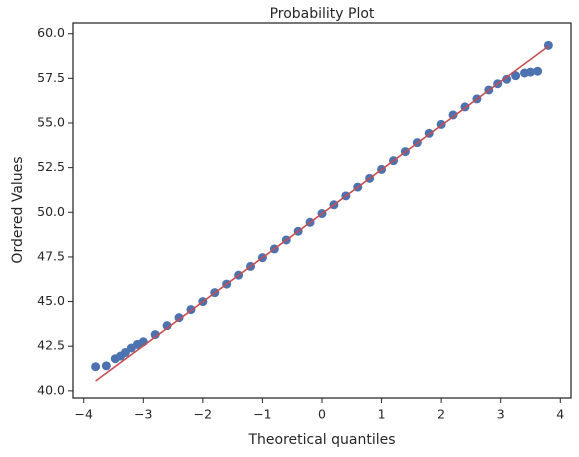 The height and width of the screenshot is (457, 579). I want to click on y-axis-label: Ordered Values, so click(18, 209).